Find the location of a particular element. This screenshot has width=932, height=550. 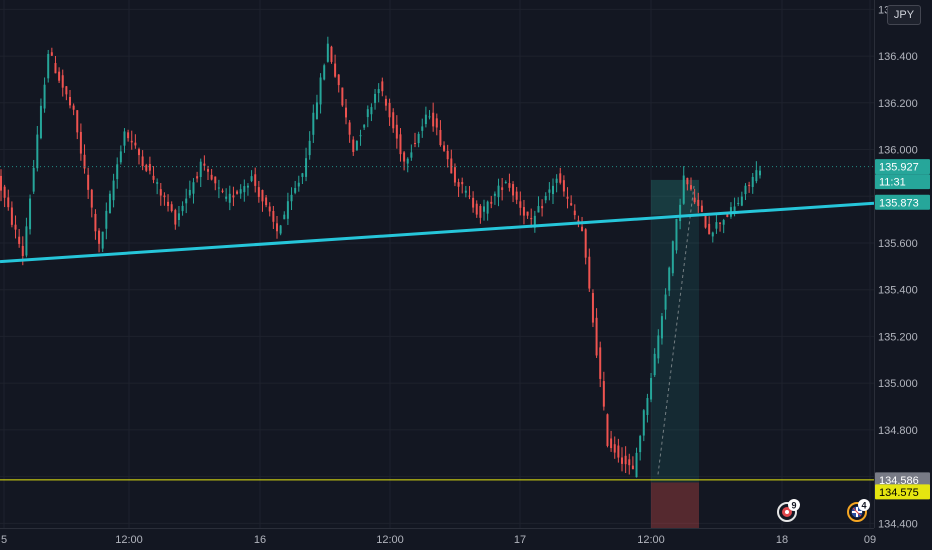

time-axis: 5 12:00 16 12:00 17 12:00 18 09 is located at coordinates (466, 539).